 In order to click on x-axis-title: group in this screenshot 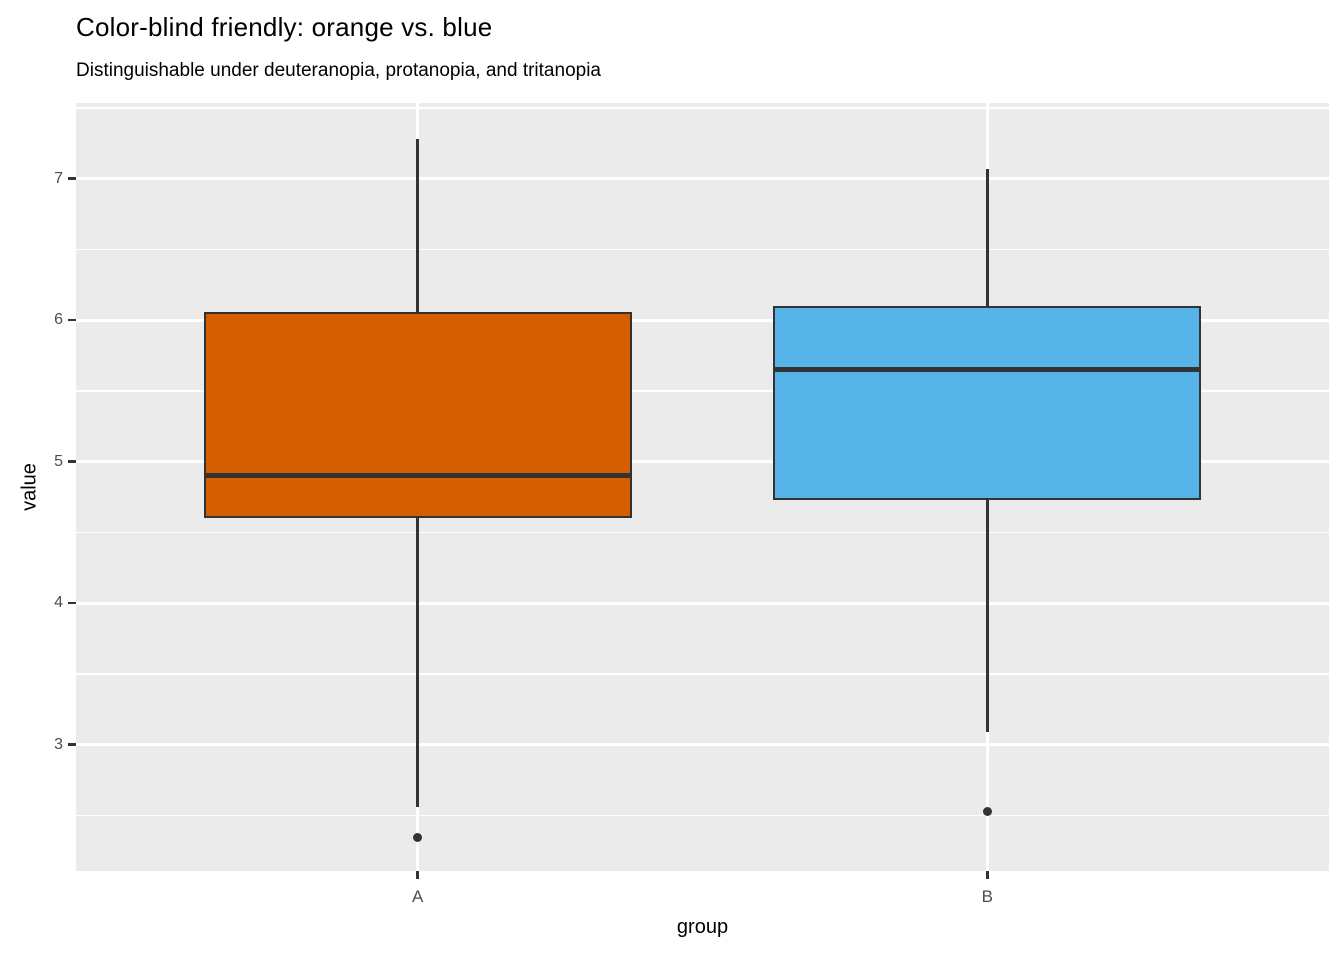, I will do `click(702, 927)`.